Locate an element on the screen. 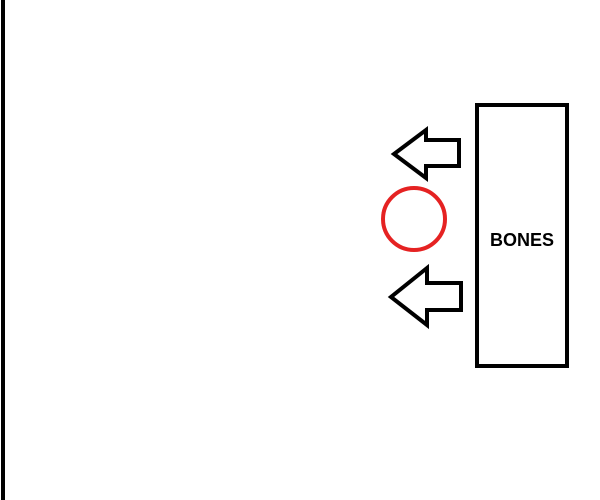 The height and width of the screenshot is (500, 600). bones-box is located at coordinates (522, 235).